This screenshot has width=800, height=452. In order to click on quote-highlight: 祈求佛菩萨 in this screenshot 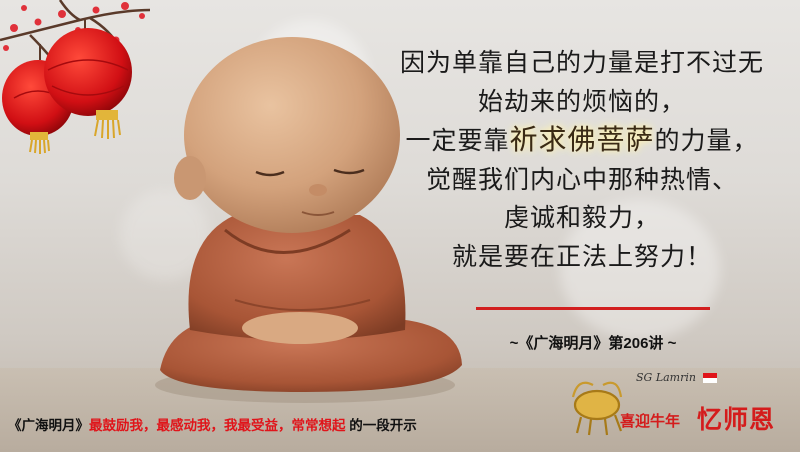, I will do `click(582, 139)`.